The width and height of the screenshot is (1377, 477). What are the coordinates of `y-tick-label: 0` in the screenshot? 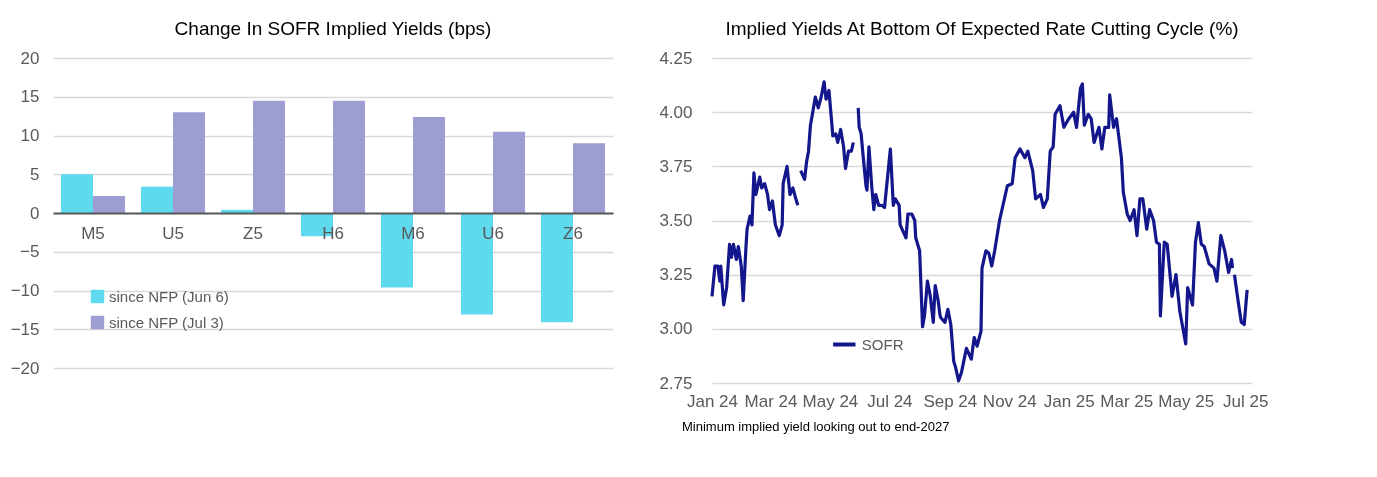 It's located at (35, 213).